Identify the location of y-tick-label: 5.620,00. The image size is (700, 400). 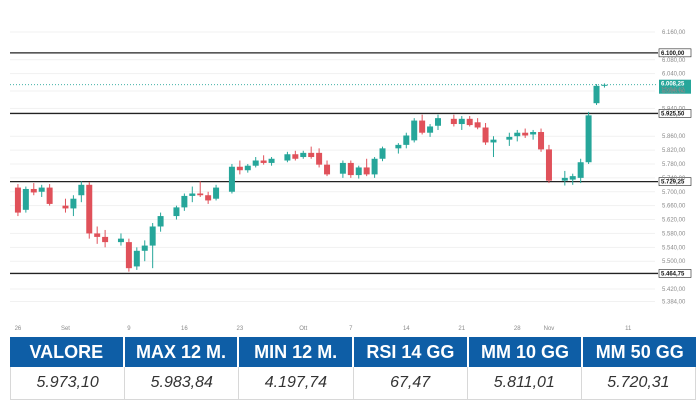
(674, 221).